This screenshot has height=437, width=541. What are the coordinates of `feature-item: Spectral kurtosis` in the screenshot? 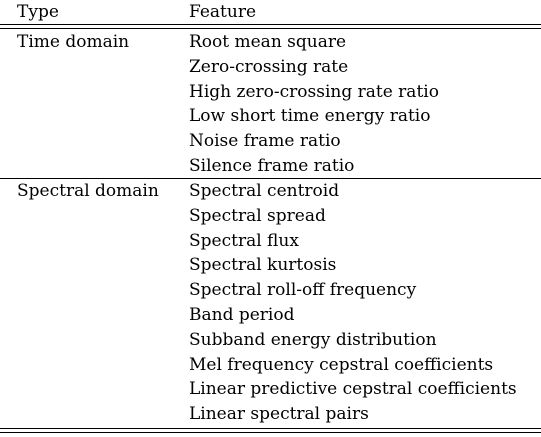 It's located at (263, 265).